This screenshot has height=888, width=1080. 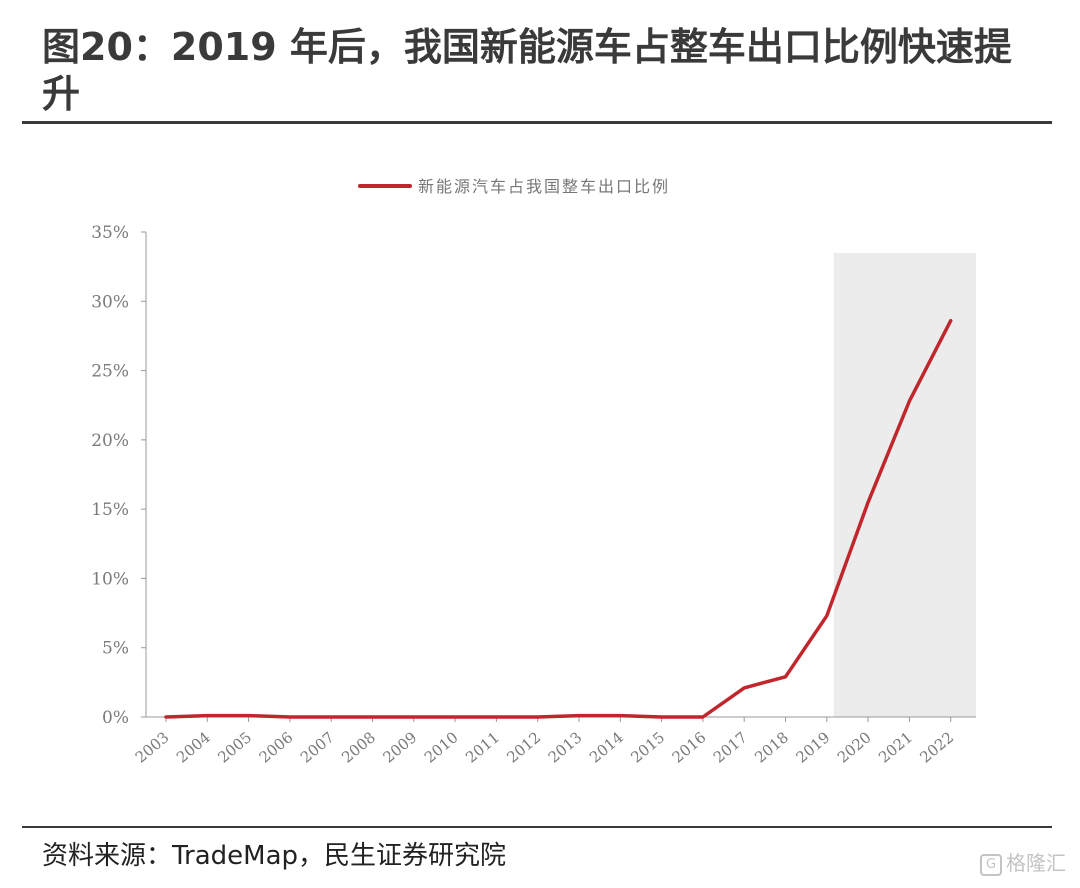 What do you see at coordinates (689, 747) in the screenshot?
I see `x-tick-label: 2016` at bounding box center [689, 747].